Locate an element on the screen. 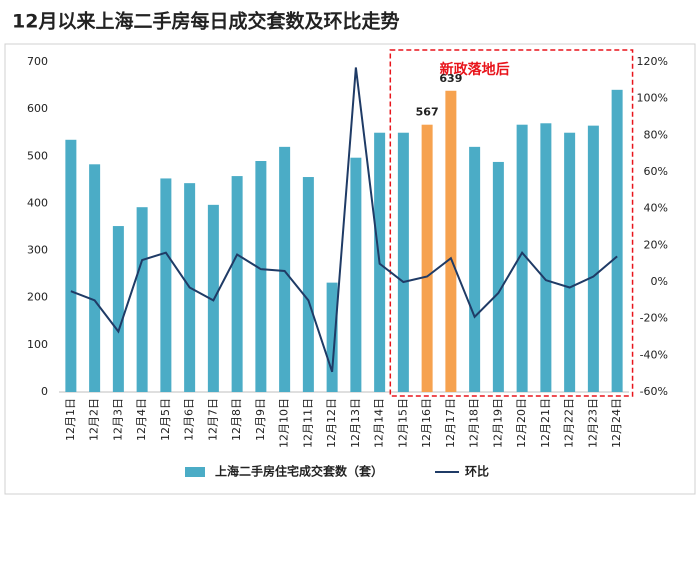 Image resolution: width=700 pixels, height=561 pixels. x-tick-label: 12月15日 is located at coordinates (402, 423).